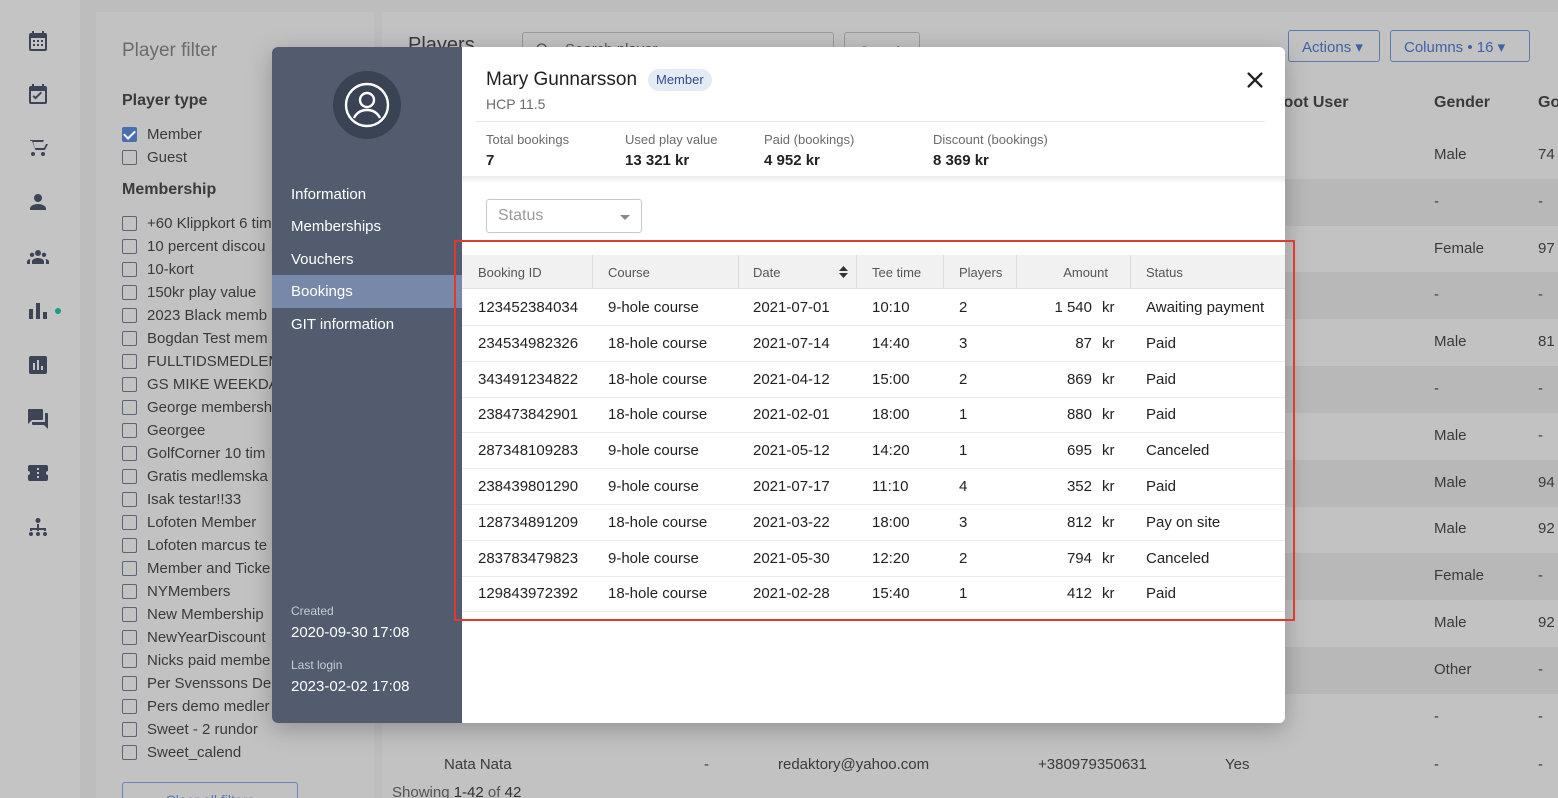  I want to click on col-status: Status, so click(1208, 272).